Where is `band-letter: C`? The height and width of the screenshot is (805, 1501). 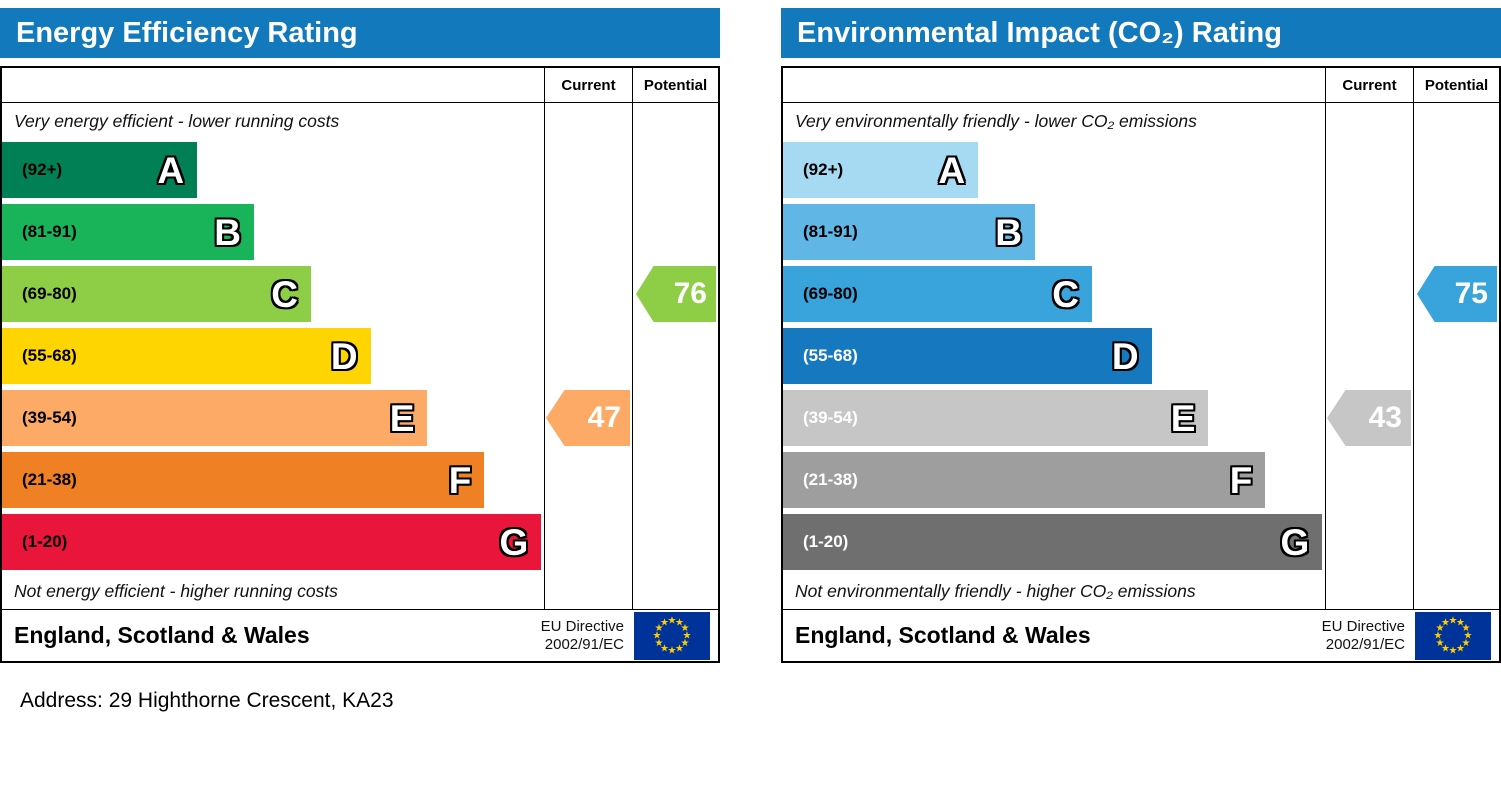
band-letter: C is located at coordinates (1065, 294).